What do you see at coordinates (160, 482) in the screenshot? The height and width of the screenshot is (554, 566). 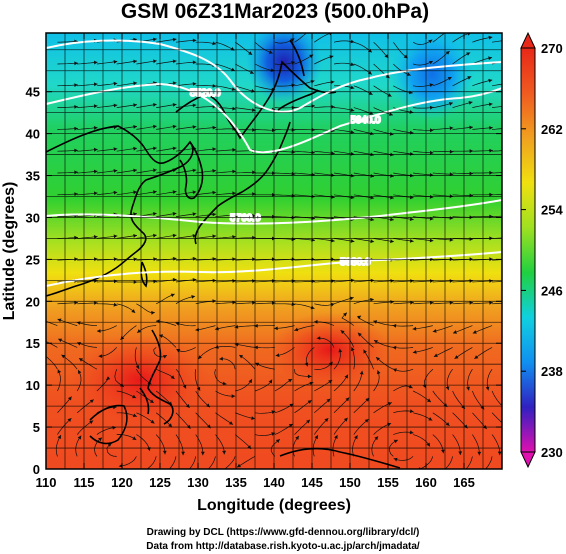 I see `x-tick-label: 125` at bounding box center [160, 482].